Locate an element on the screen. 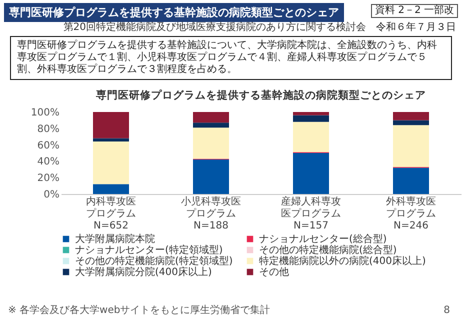 The height and width of the screenshot is (320, 462). text: 令和６年７月３日 is located at coordinates (416, 27).